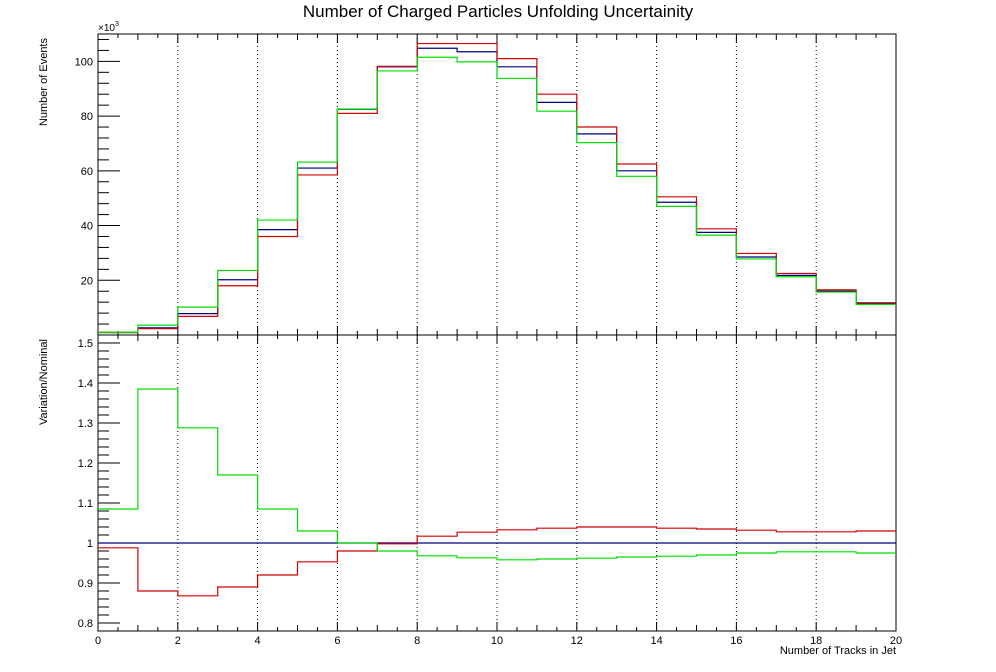  What do you see at coordinates (85, 464) in the screenshot?
I see `y-tick-label: 1.2` at bounding box center [85, 464].